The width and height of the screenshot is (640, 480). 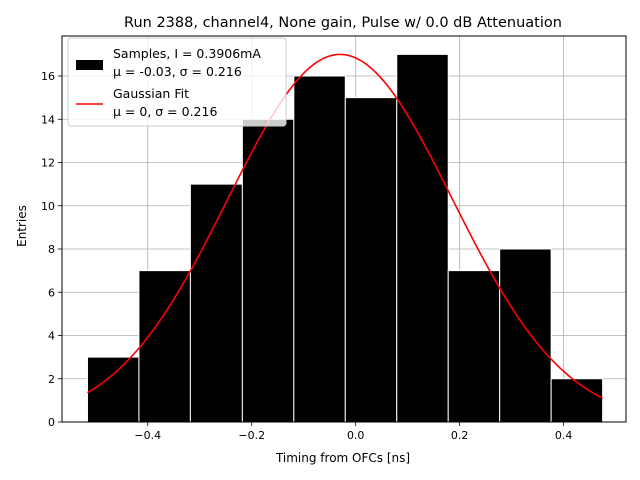 What do you see at coordinates (251, 435) in the screenshot?
I see `x-tick-label: −0.2` at bounding box center [251, 435].